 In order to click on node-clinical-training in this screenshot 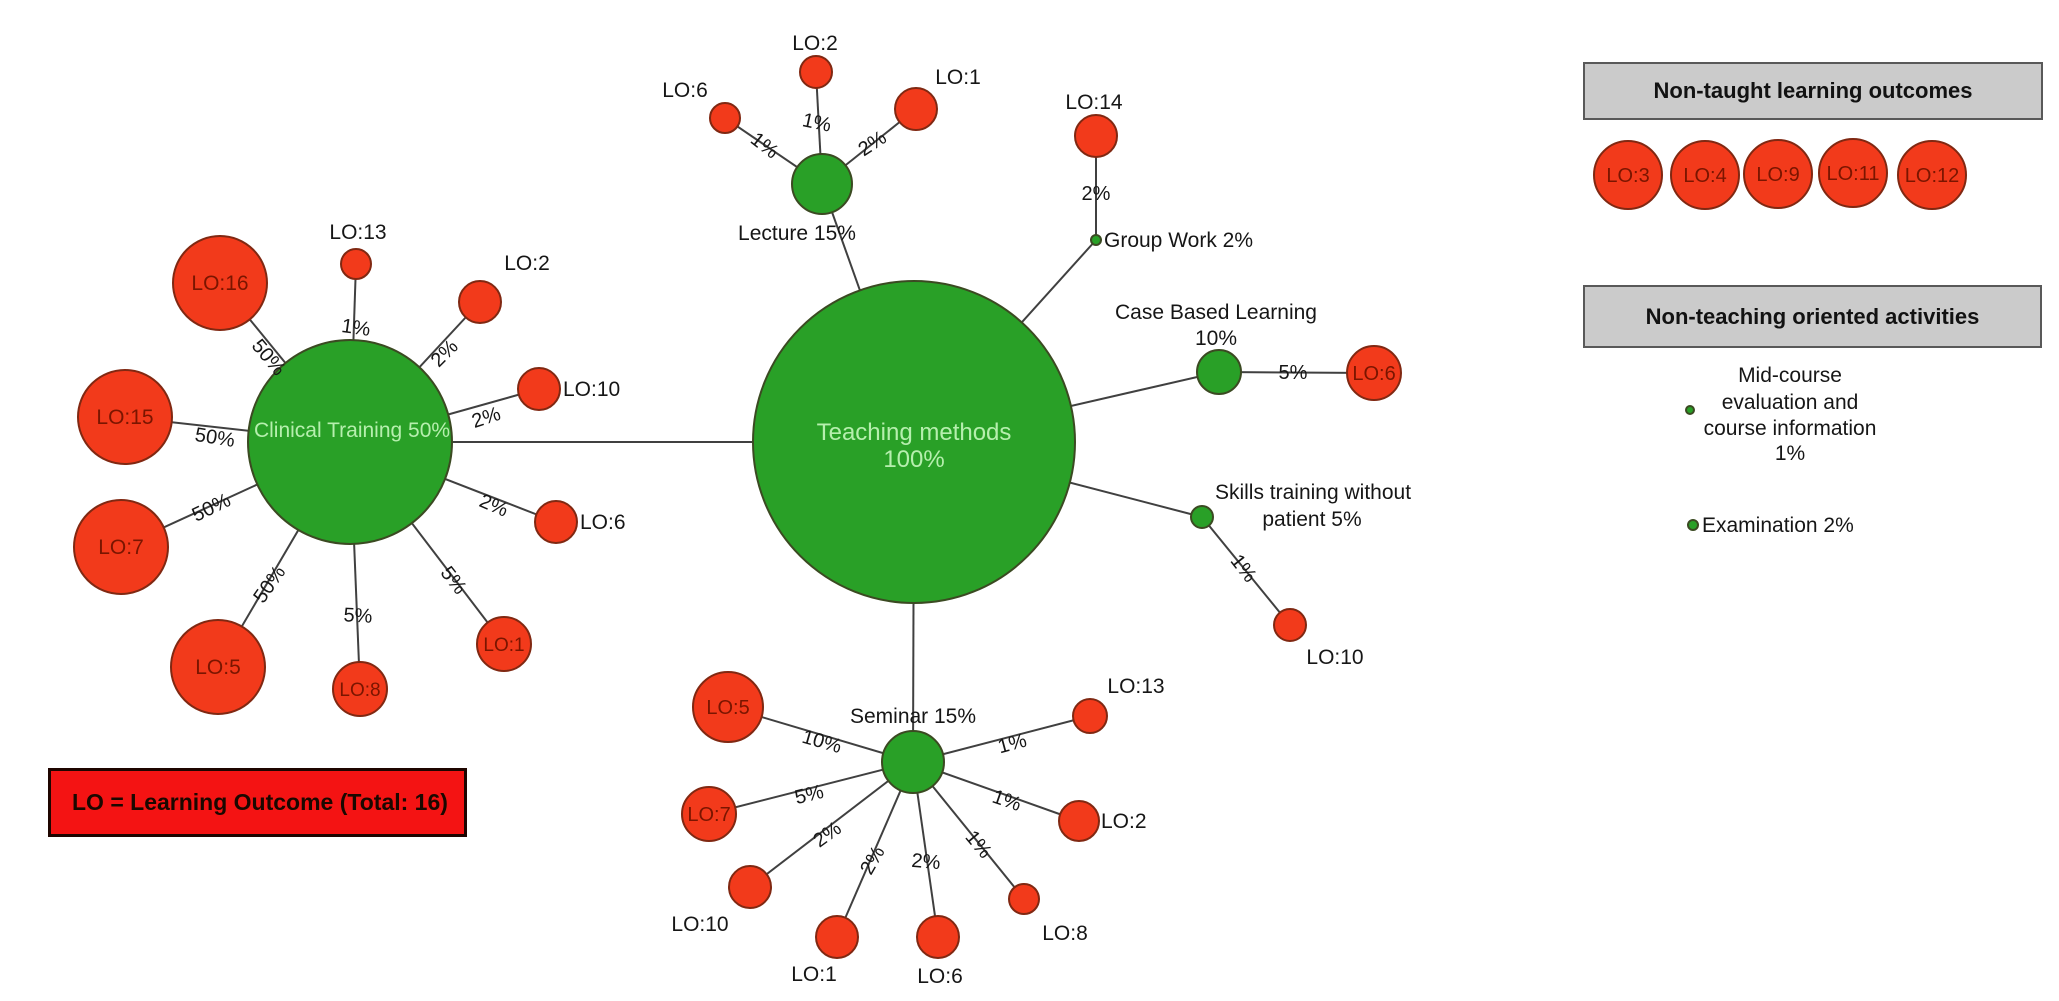, I will do `click(350, 442)`.